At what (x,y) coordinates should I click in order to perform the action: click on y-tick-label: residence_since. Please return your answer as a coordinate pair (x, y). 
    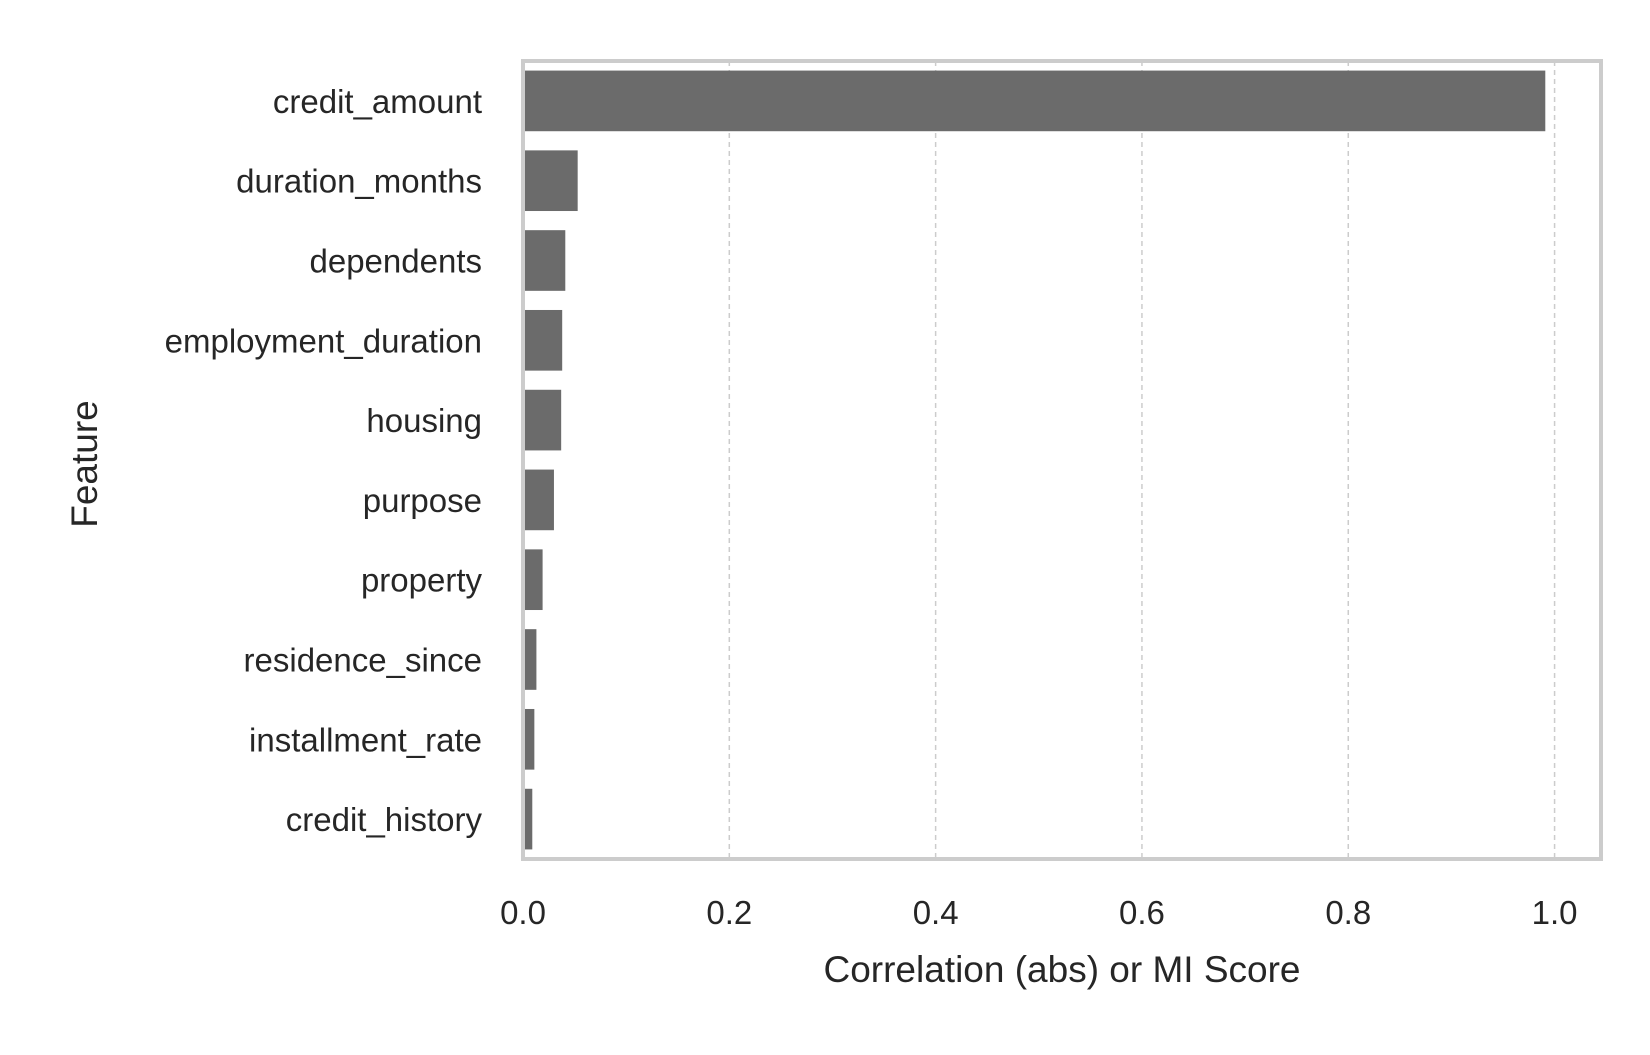
    Looking at the image, I should click on (363, 660).